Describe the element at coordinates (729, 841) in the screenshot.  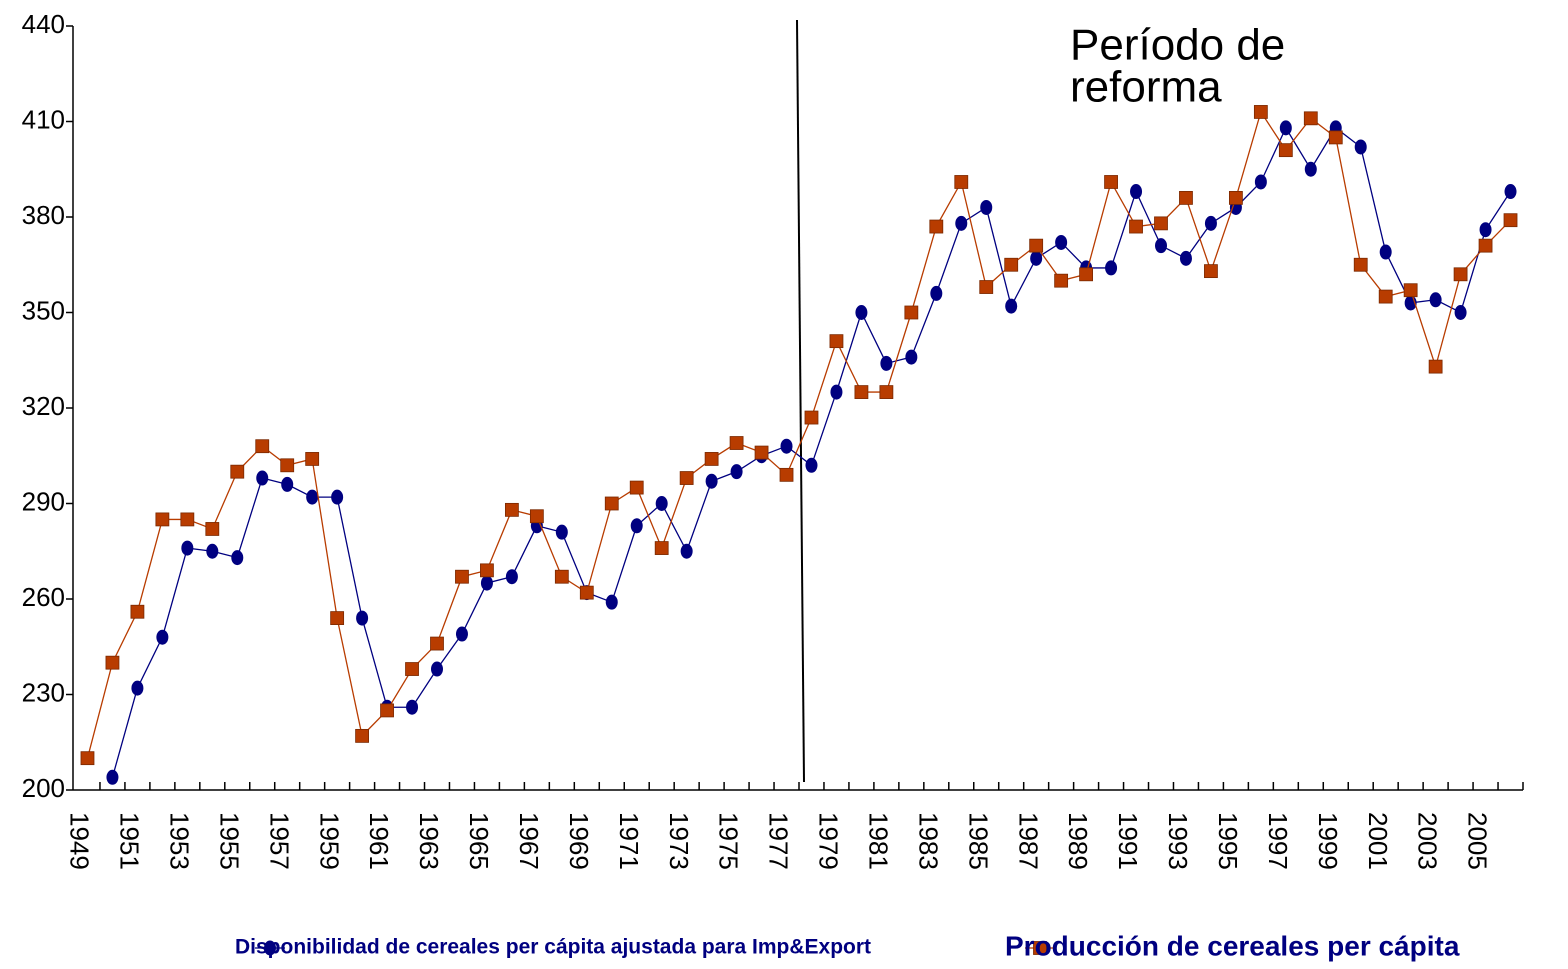
I see `x-tick-label: 1975` at that location.